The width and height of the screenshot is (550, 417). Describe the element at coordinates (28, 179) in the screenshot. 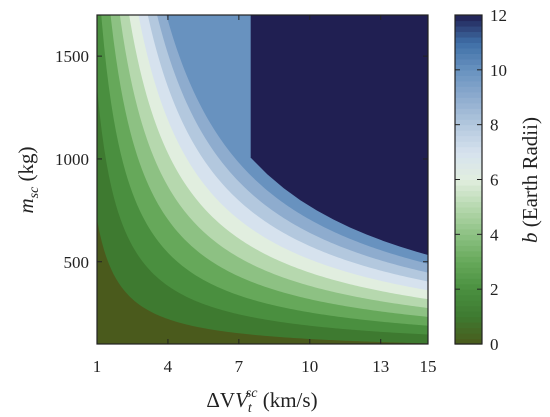

I see `y-axis-label: msc (kg)` at that location.